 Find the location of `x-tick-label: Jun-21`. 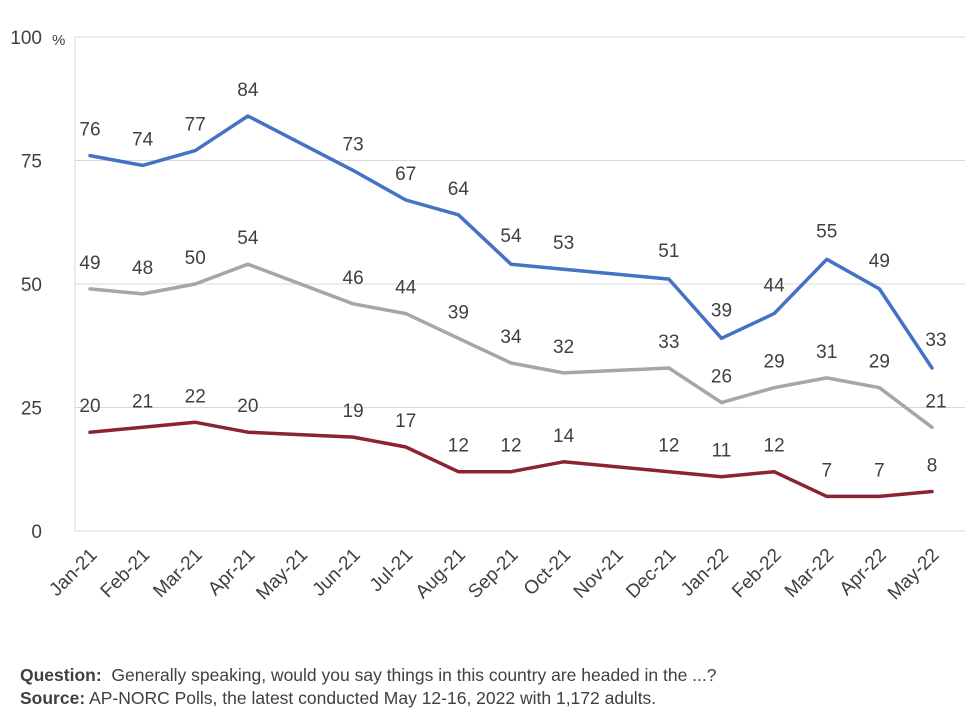

x-tick-label: Jun-21 is located at coordinates (337, 573).